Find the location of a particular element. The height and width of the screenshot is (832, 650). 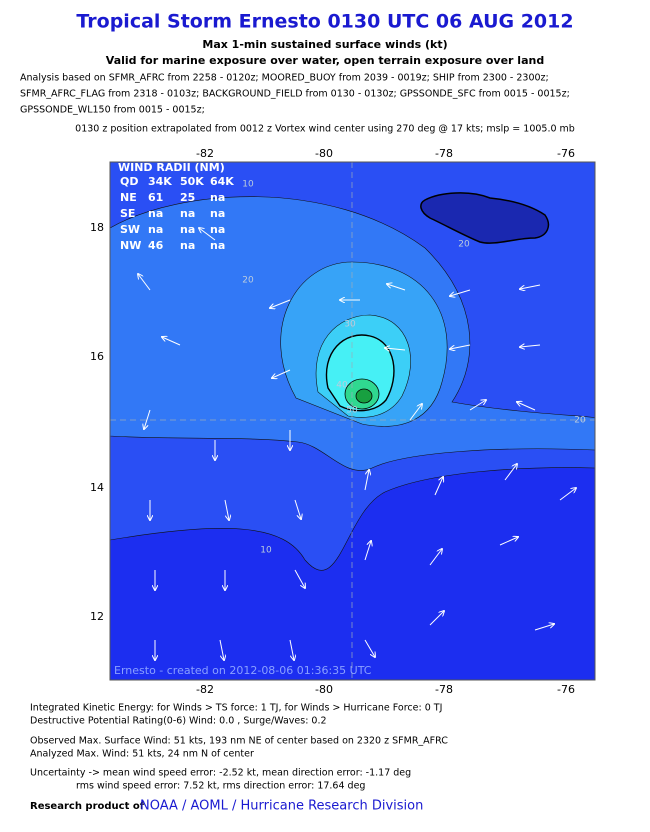

subtitle: Max 1-min sustained surface winds (kt) is located at coordinates (324, 44).